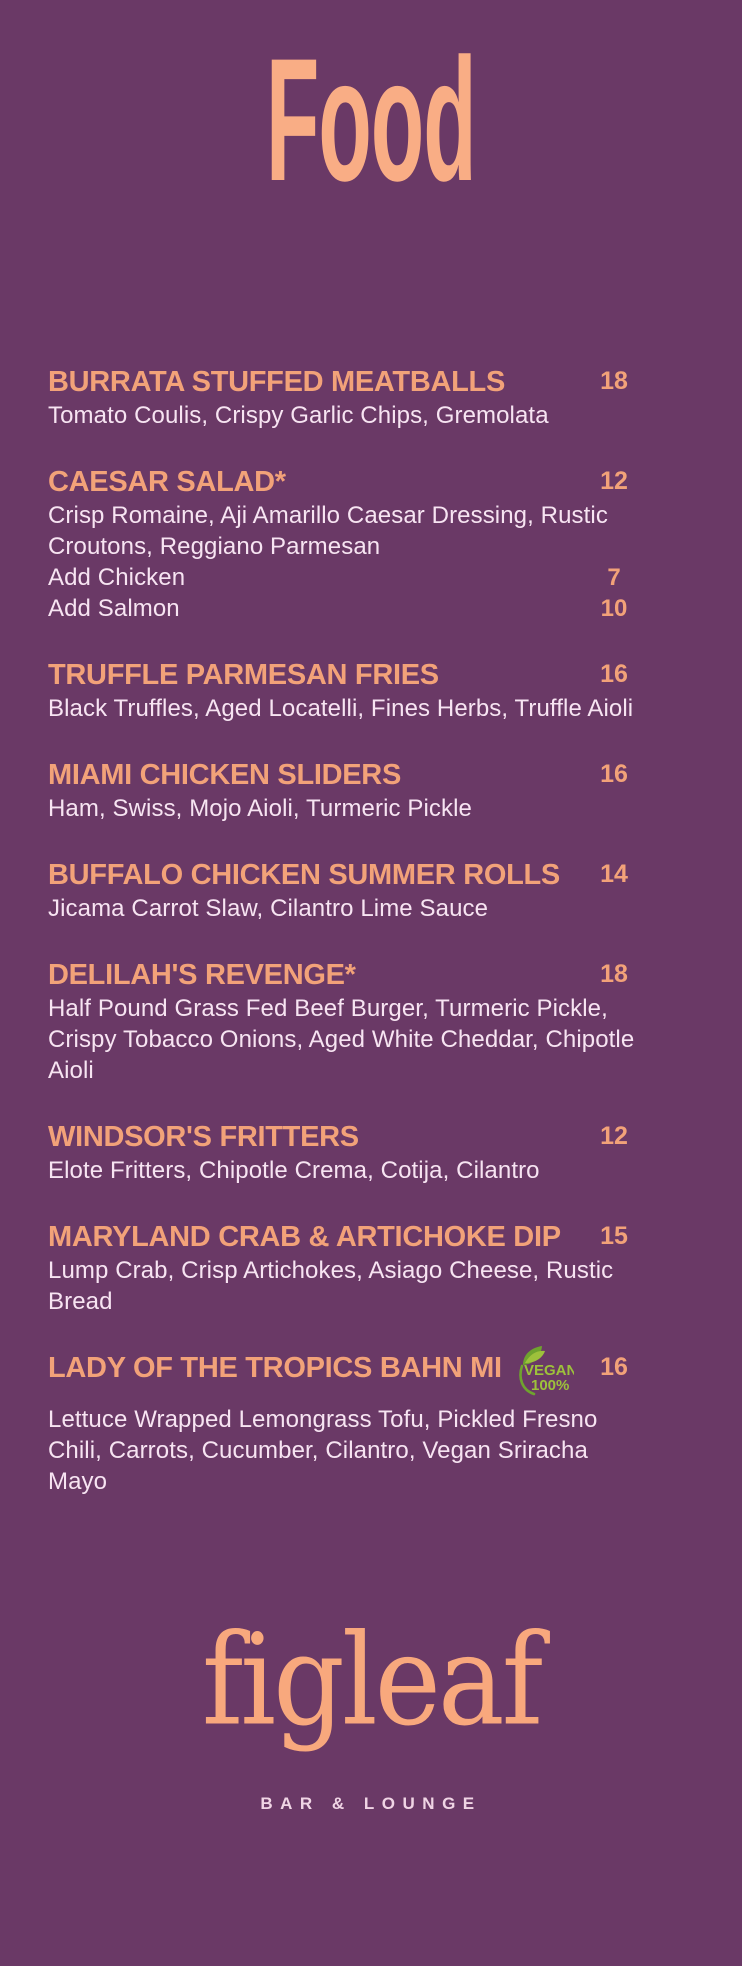 The height and width of the screenshot is (1966, 742). I want to click on page-title: Food, so click(371, 120).